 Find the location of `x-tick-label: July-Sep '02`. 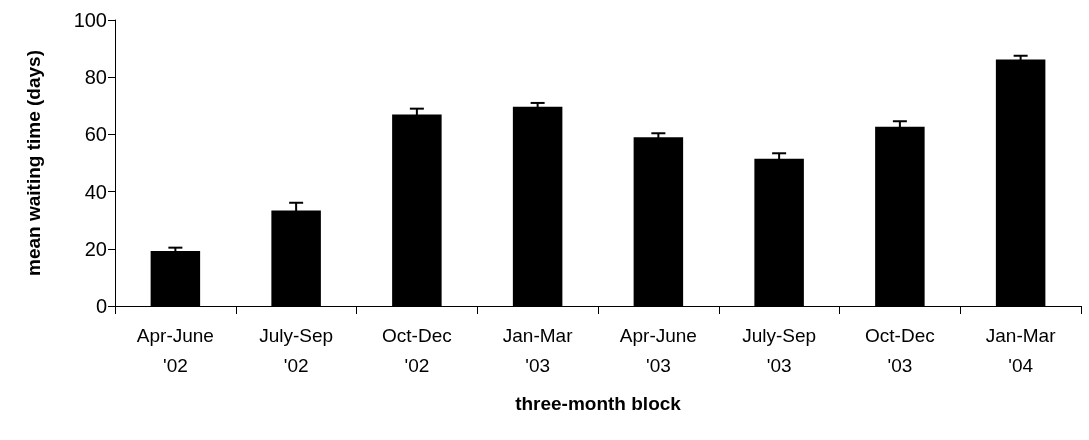

x-tick-label: July-Sep '02 is located at coordinates (296, 350).